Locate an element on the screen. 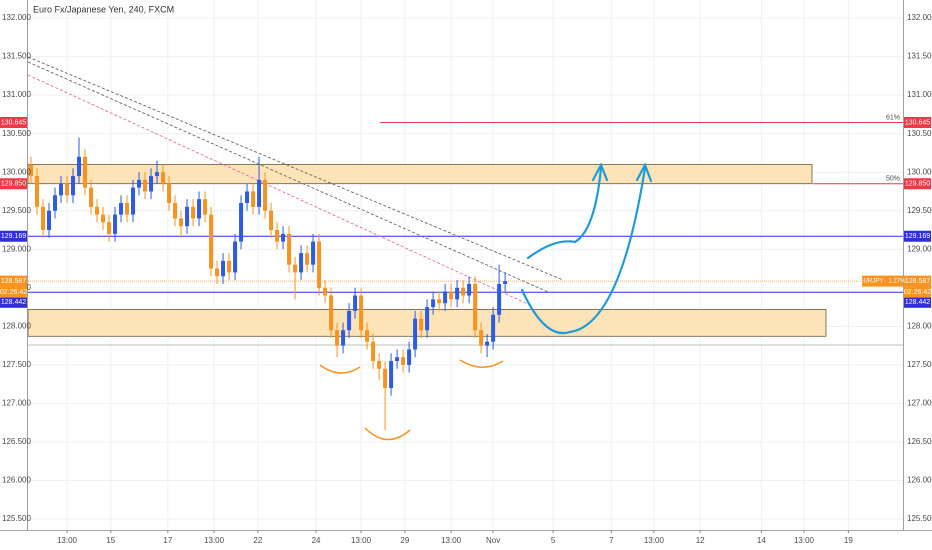 Image resolution: width=932 pixels, height=550 pixels. x-tick-label: 19 is located at coordinates (848, 540).